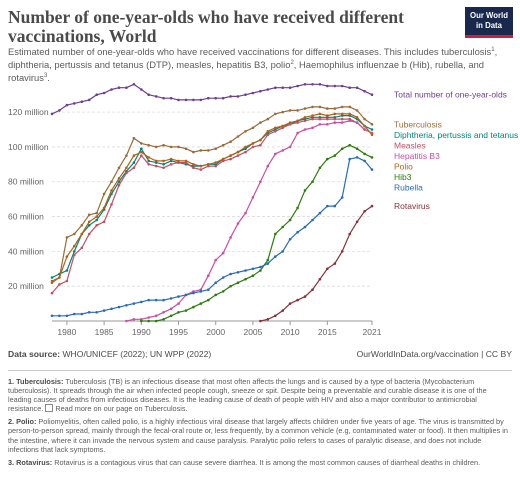  Describe the element at coordinates (275, 316) in the screenshot. I see `data-point-rotavirus` at that location.